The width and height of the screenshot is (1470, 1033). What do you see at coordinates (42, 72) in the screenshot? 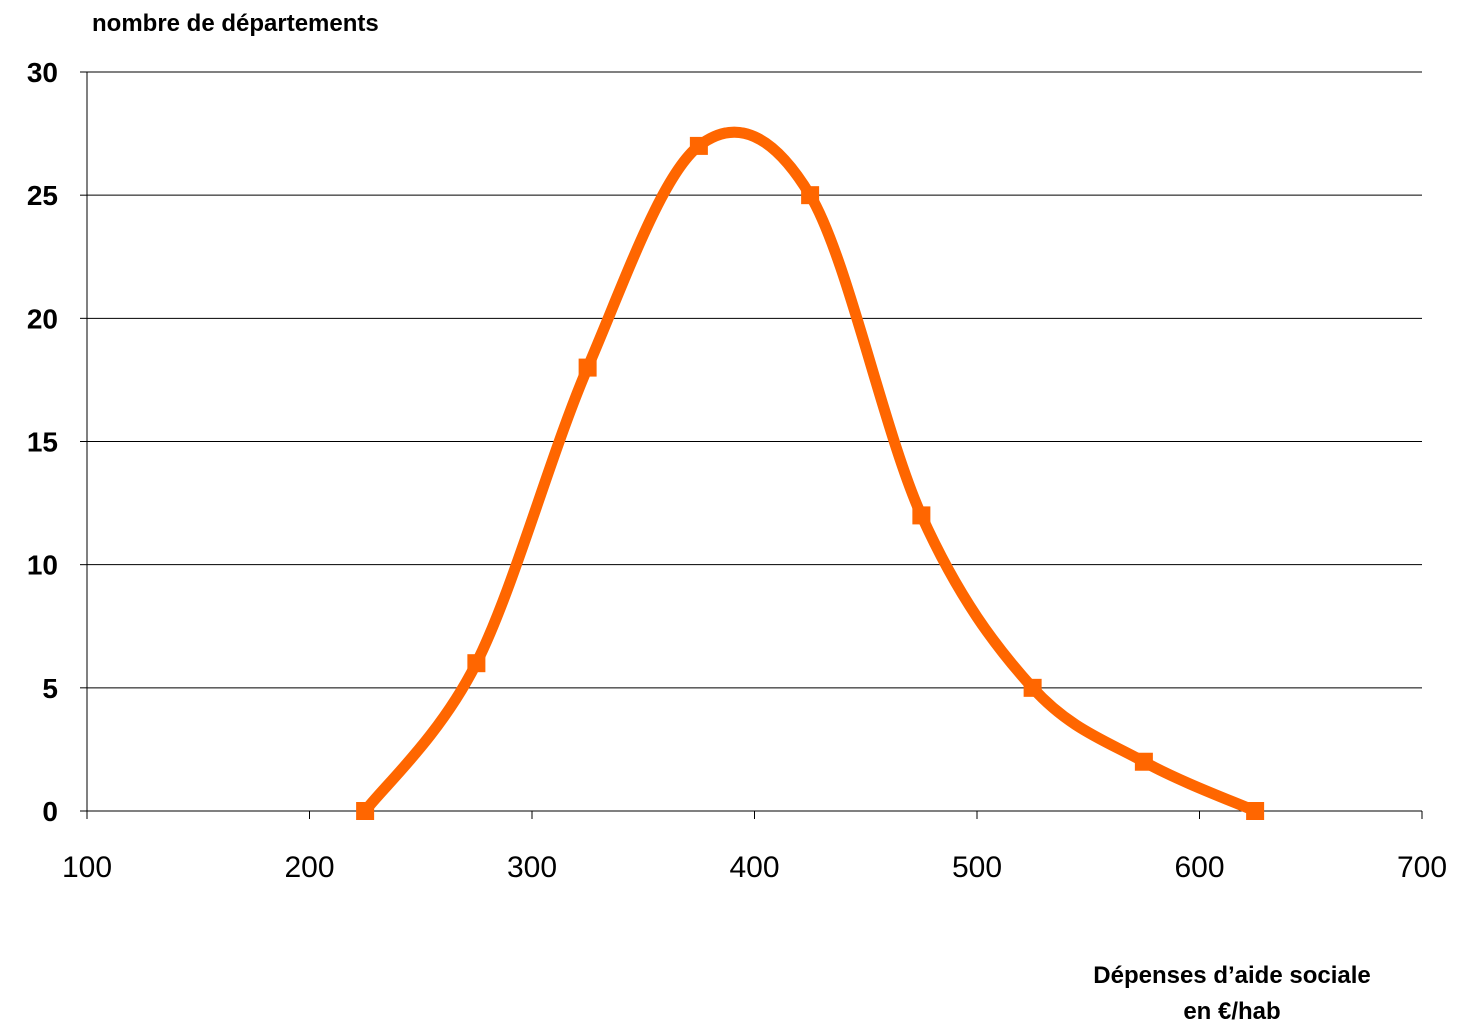
I see `y-tick-label: 30` at bounding box center [42, 72].